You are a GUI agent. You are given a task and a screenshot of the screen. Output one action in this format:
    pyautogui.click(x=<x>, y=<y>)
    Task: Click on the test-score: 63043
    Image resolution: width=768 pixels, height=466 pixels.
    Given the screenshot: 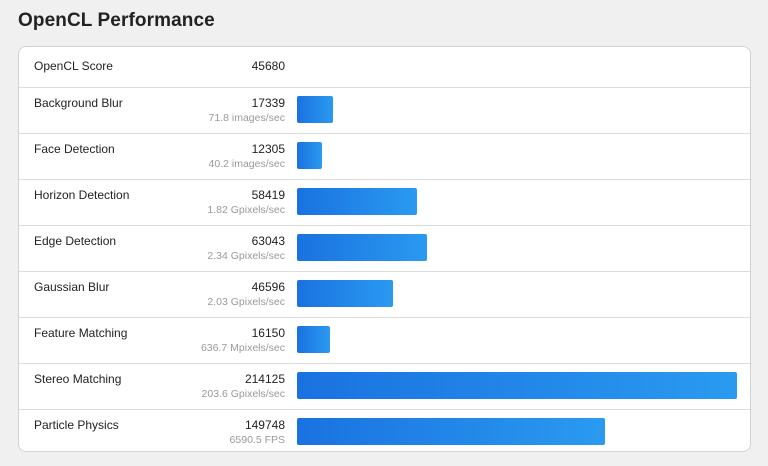 What is the action you would take?
    pyautogui.click(x=268, y=241)
    